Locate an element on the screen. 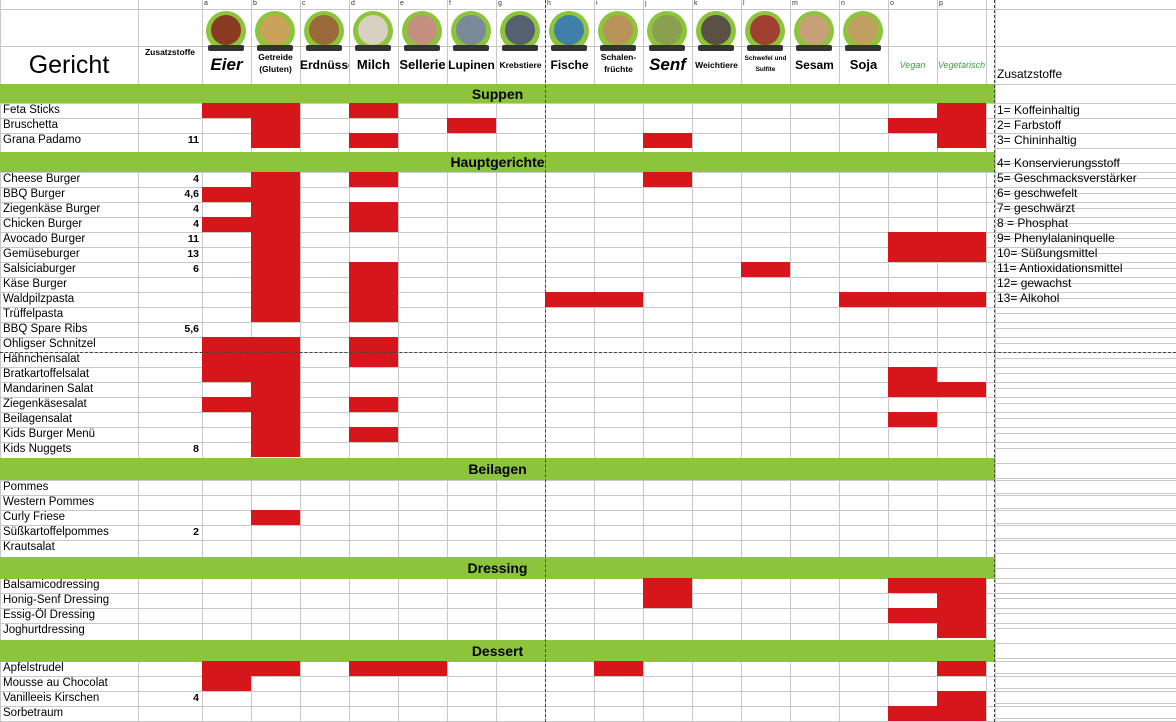 The height and width of the screenshot is (722, 1176). dish-name: Mousse au Chocolat is located at coordinates (55, 683).